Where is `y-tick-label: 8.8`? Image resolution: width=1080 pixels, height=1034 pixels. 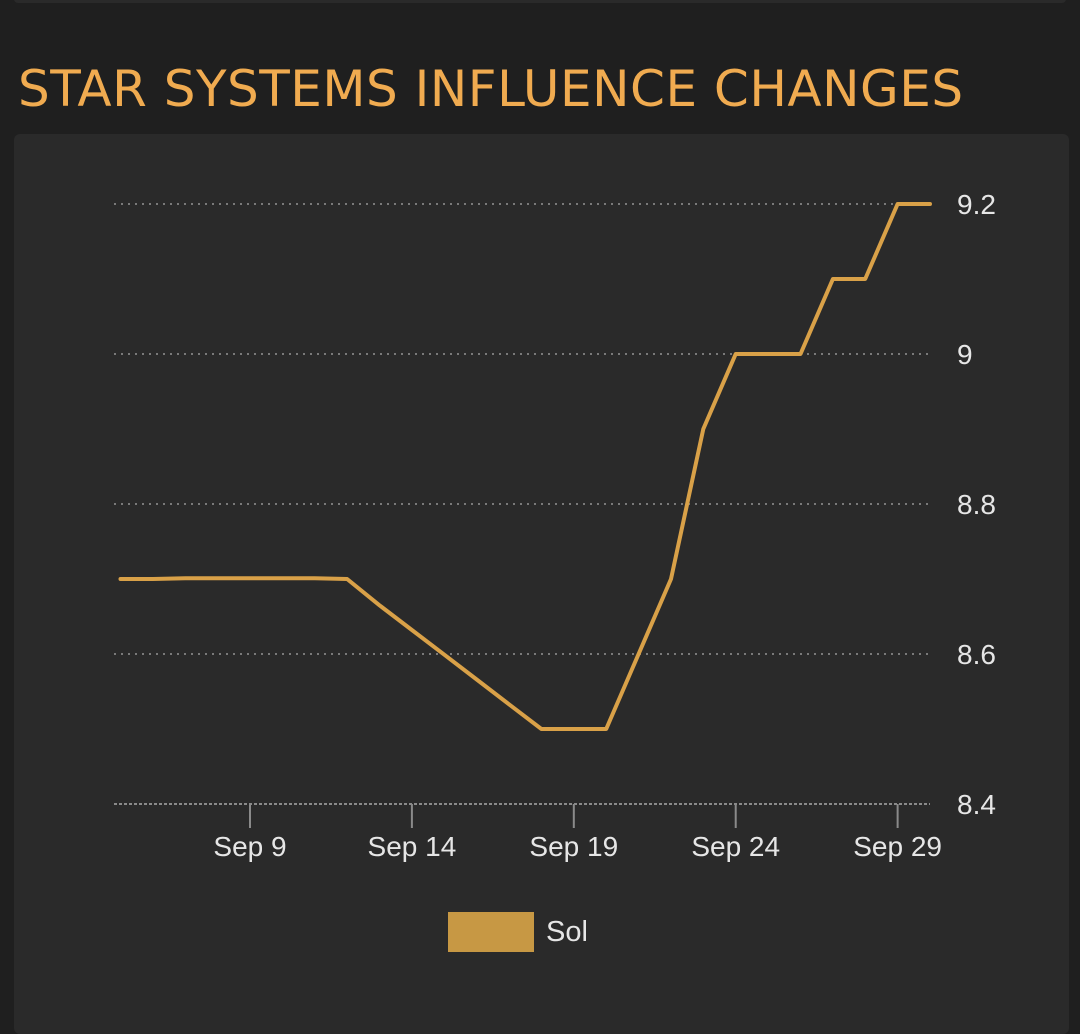
y-tick-label: 8.8 is located at coordinates (976, 504).